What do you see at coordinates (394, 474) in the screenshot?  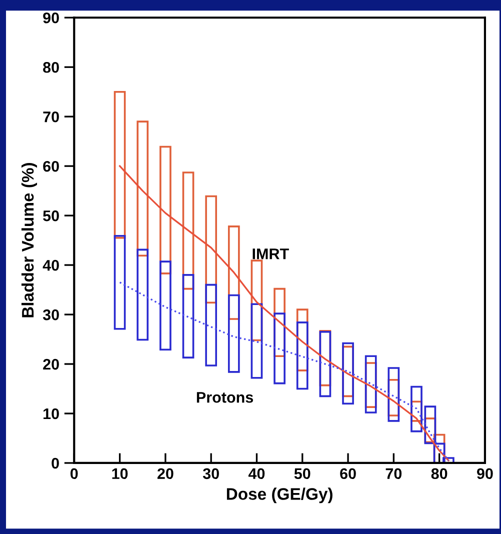 I see `x-tick-label: 70` at bounding box center [394, 474].